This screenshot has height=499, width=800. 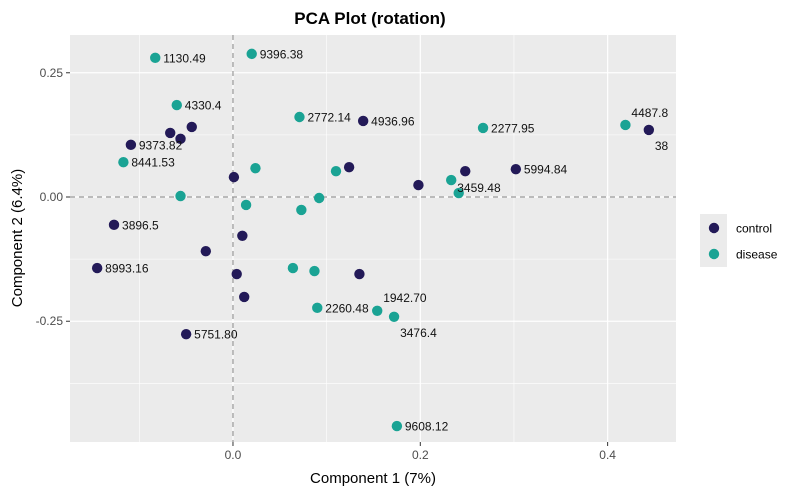 I want to click on point-label: 9373.82, so click(x=161, y=145).